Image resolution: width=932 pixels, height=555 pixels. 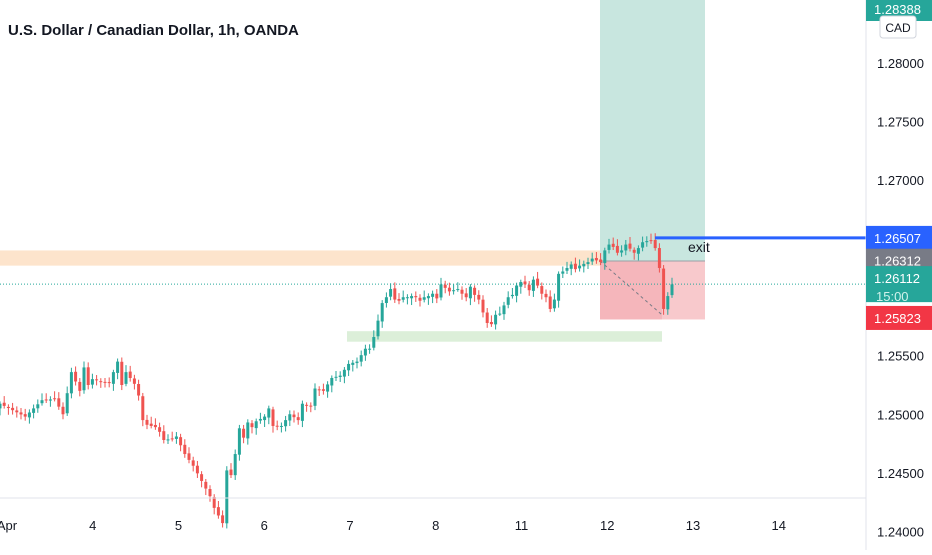 I want to click on trade-path-line, so click(x=631, y=288).